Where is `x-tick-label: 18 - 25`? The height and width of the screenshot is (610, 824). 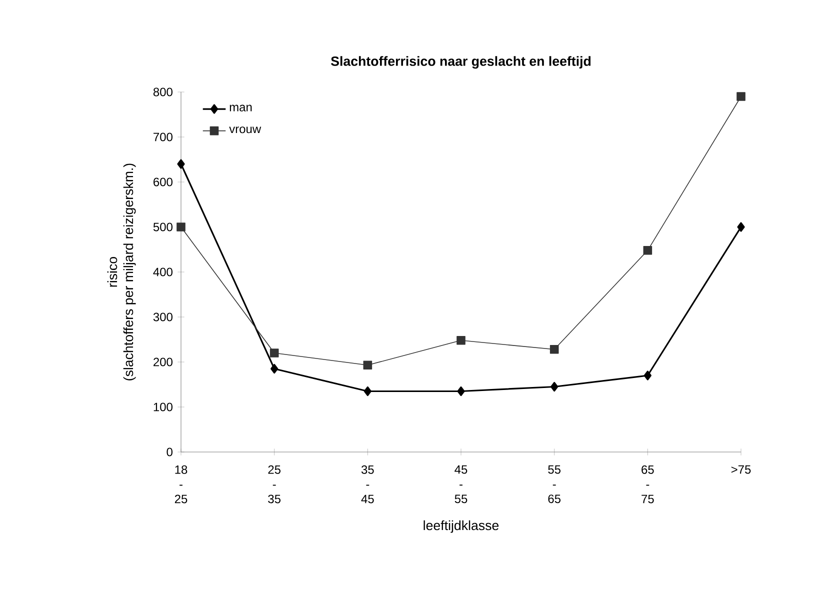 x-tick-label: 18 - 25 is located at coordinates (181, 484).